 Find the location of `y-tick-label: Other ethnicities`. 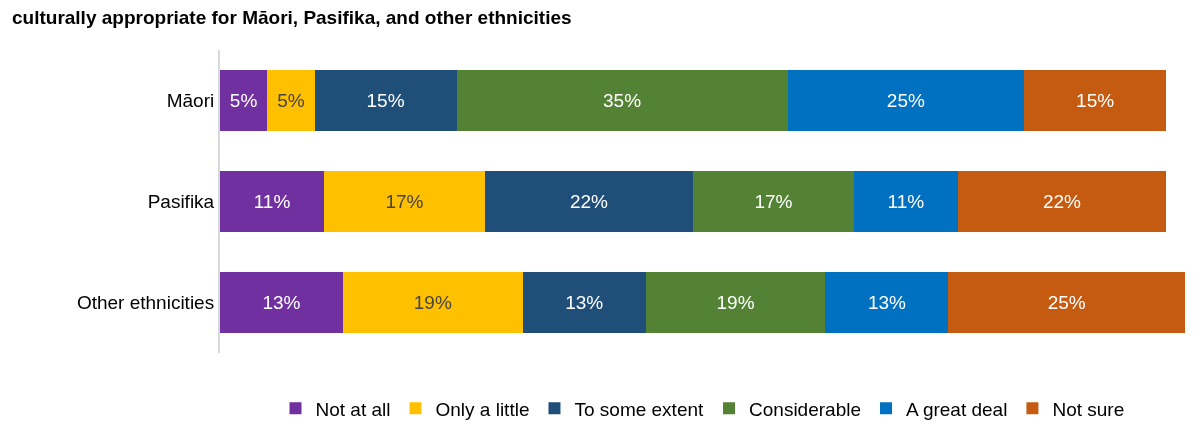

y-tick-label: Other ethnicities is located at coordinates (145, 303).